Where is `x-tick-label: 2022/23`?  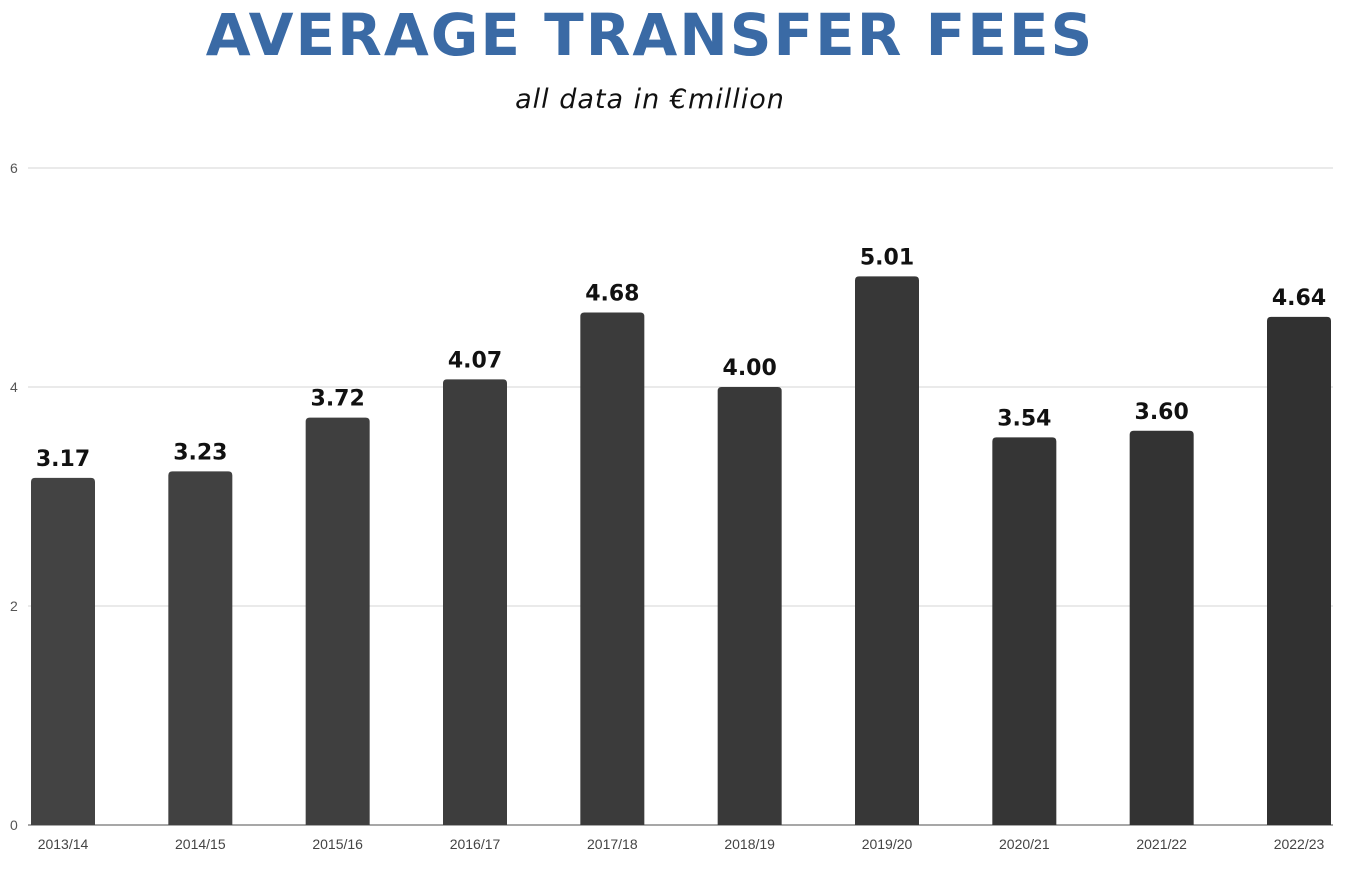
x-tick-label: 2022/23 is located at coordinates (1299, 844).